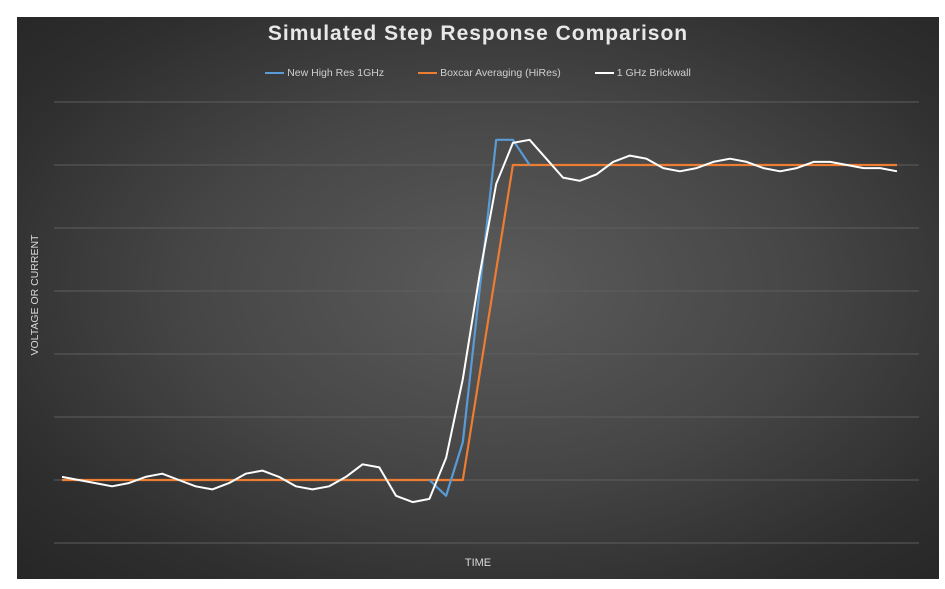  What do you see at coordinates (653, 73) in the screenshot?
I see `legend-label-brickwall: 1 GHz Brickwall` at bounding box center [653, 73].